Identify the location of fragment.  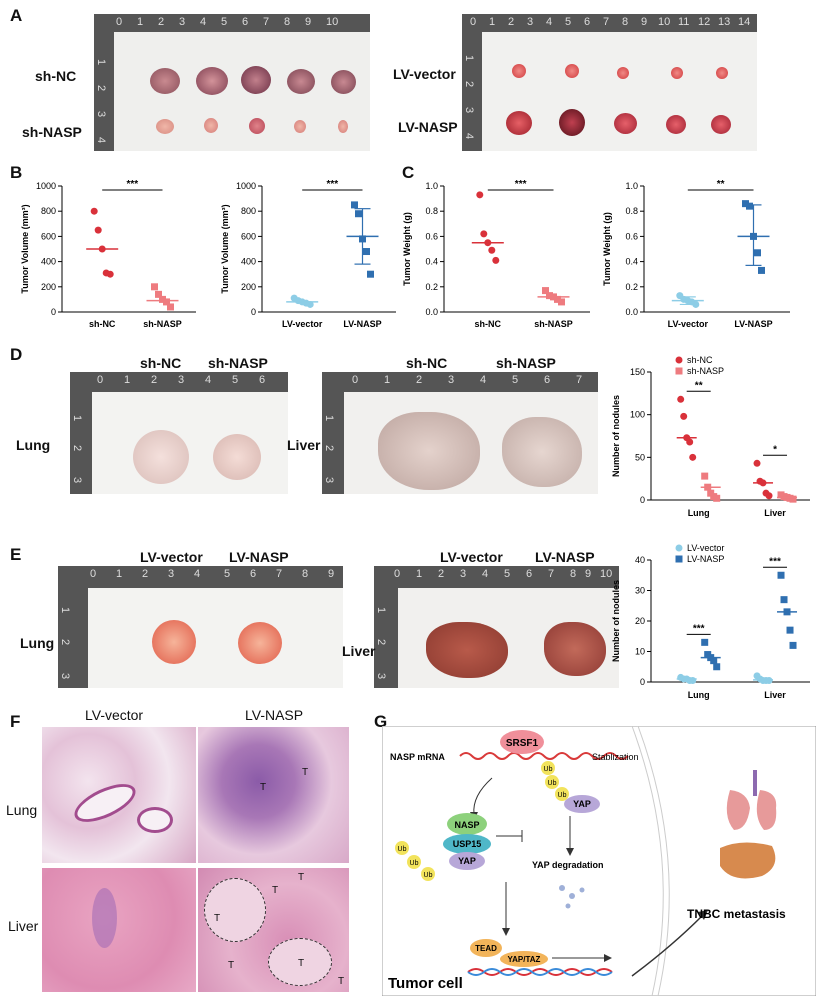
(562, 888).